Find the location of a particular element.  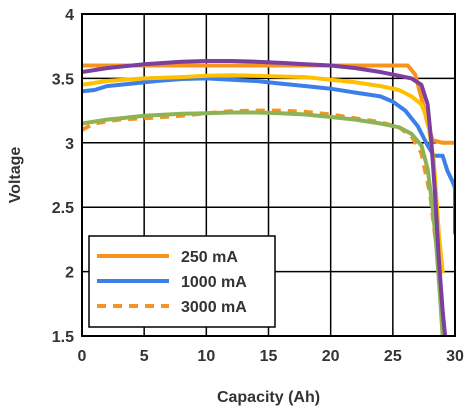

x-tick-label: 30 is located at coordinates (455, 356).